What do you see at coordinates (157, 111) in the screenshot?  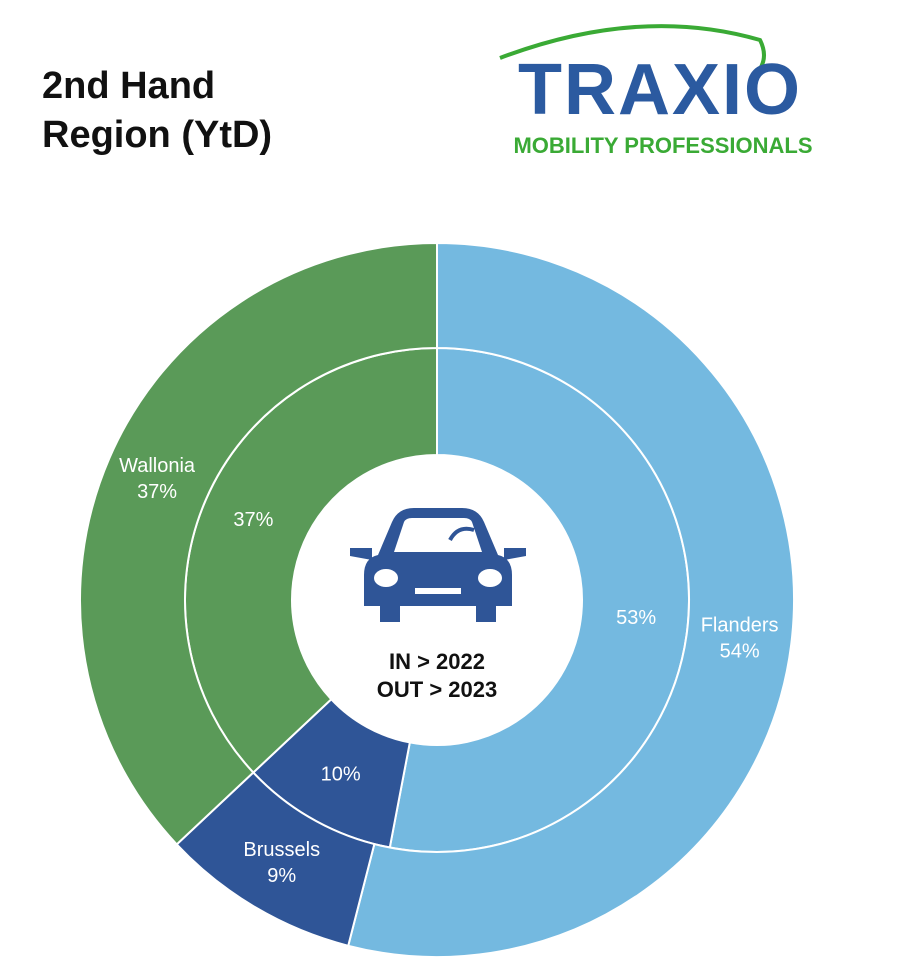 I see `chart-title: 2nd Hand Region (YtD)` at bounding box center [157, 111].